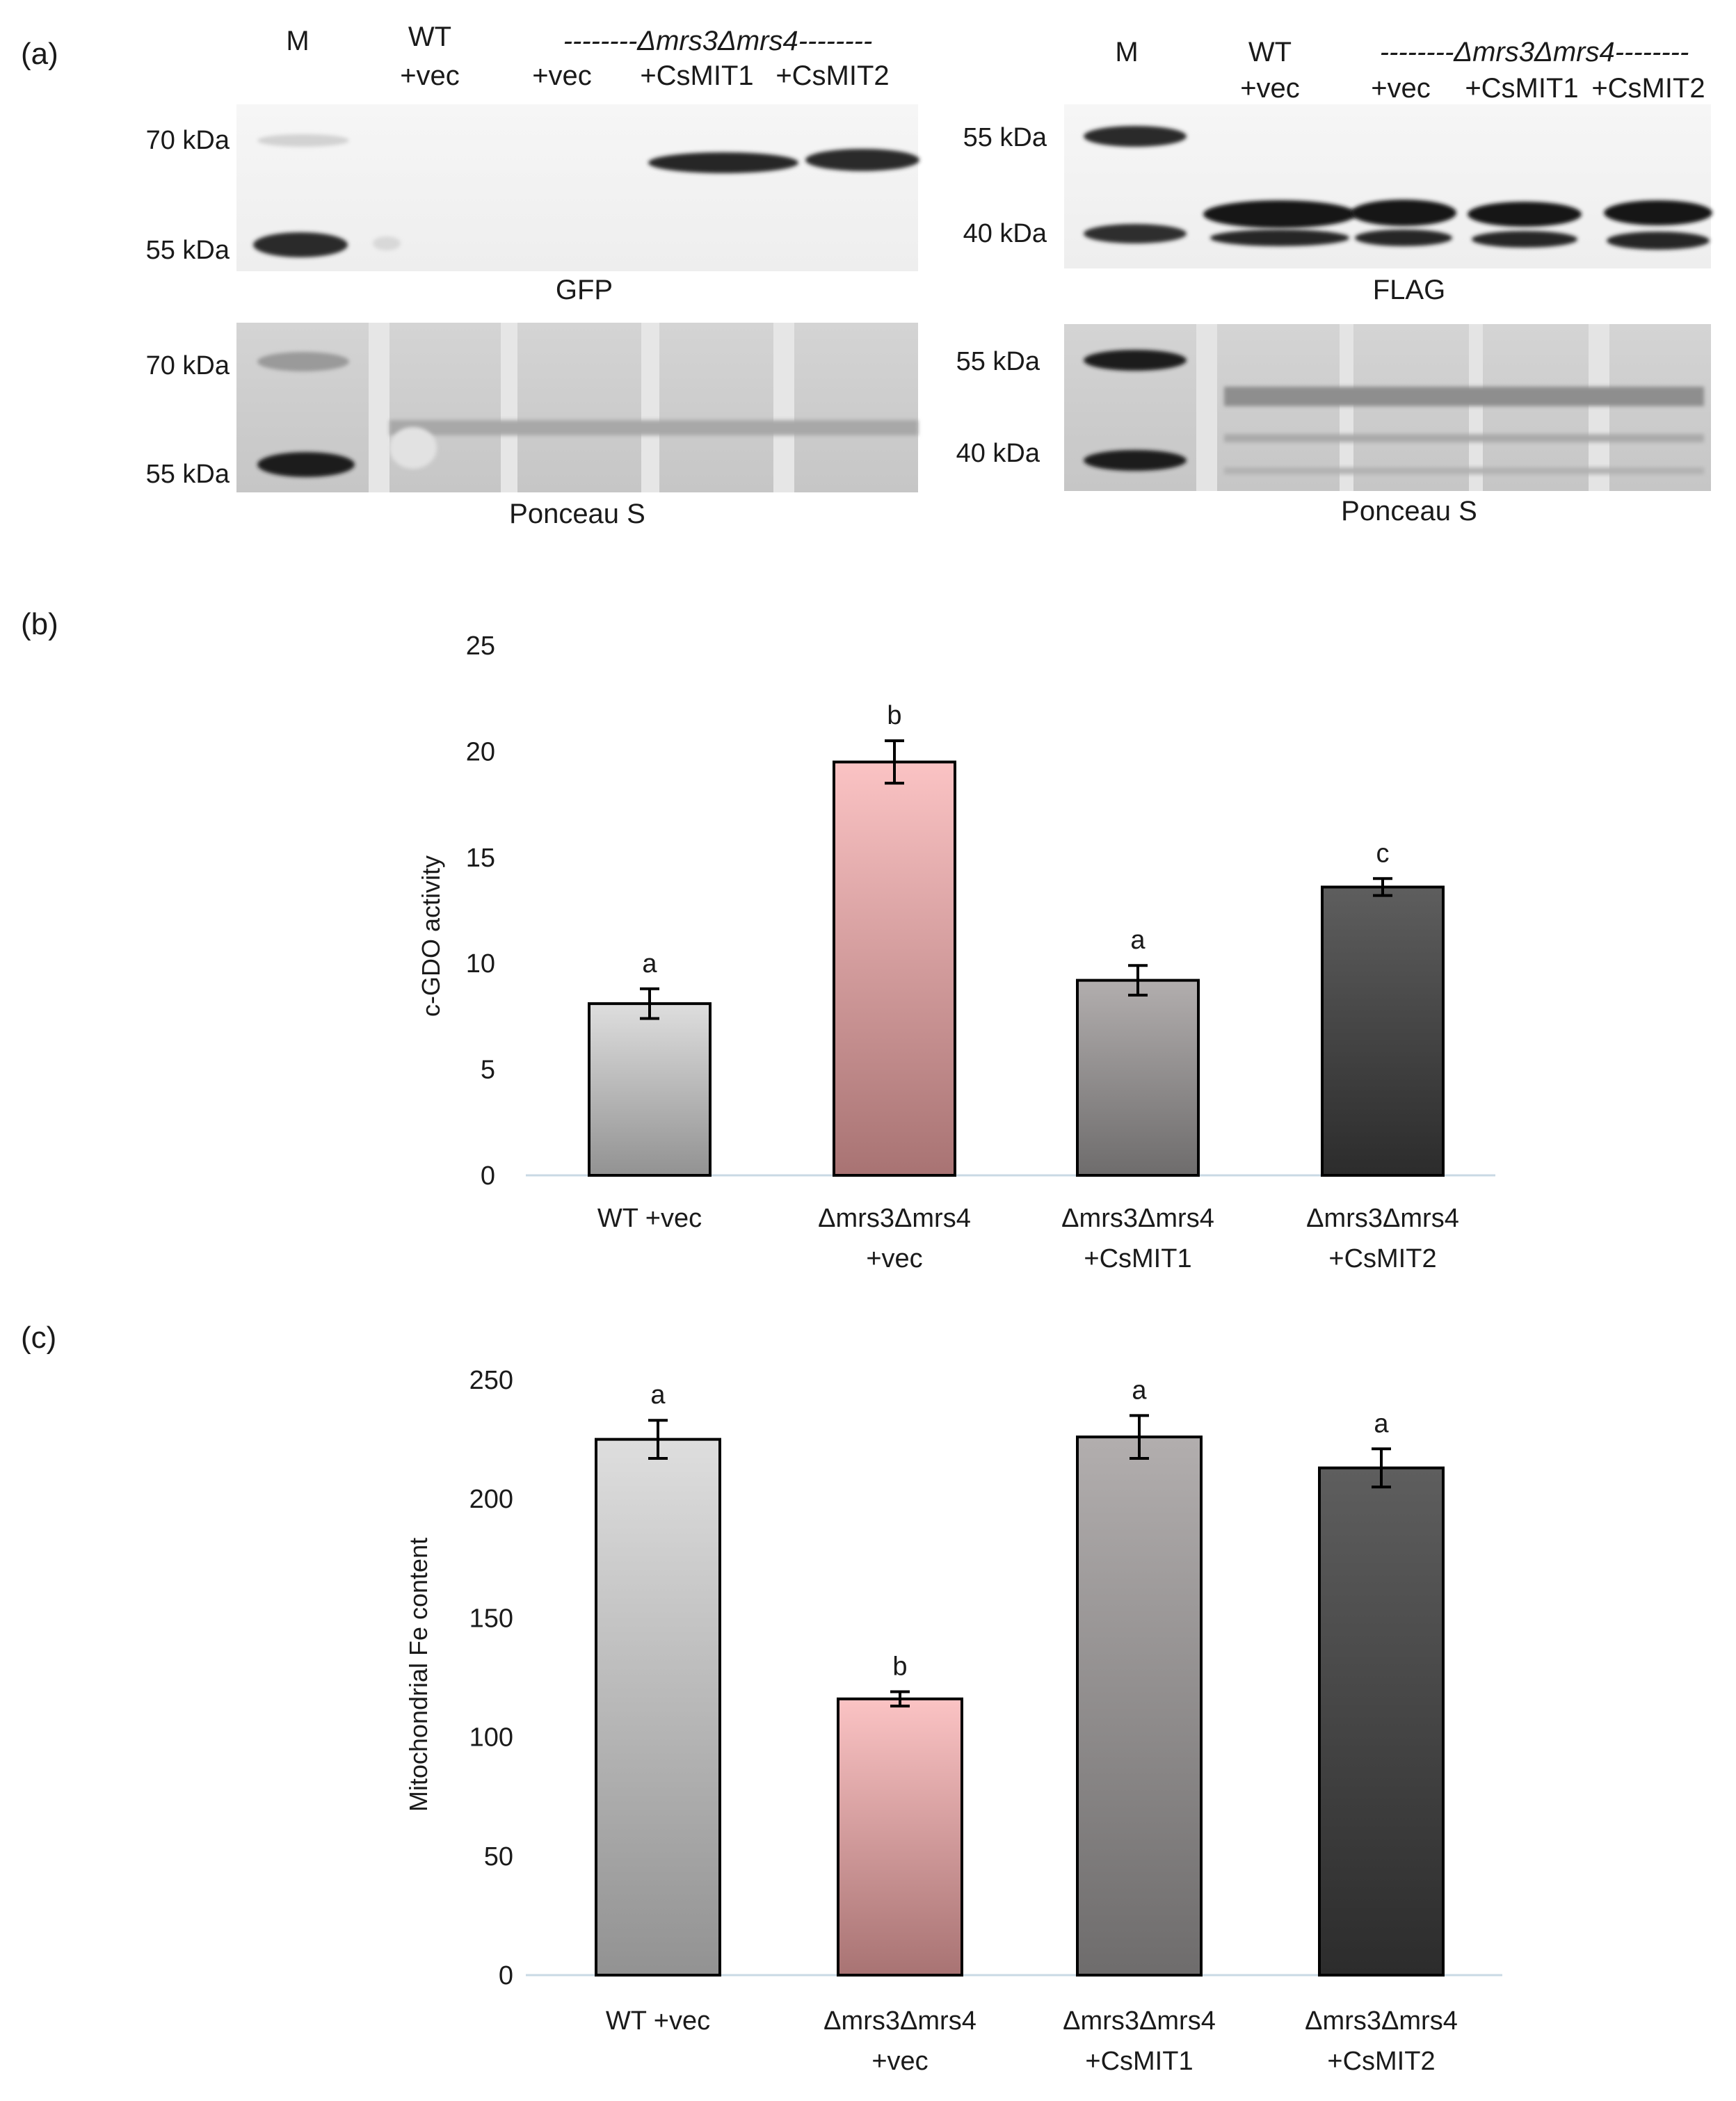  Describe the element at coordinates (491, 1738) in the screenshot. I see `chart-c-ytick-label: 100` at that location.